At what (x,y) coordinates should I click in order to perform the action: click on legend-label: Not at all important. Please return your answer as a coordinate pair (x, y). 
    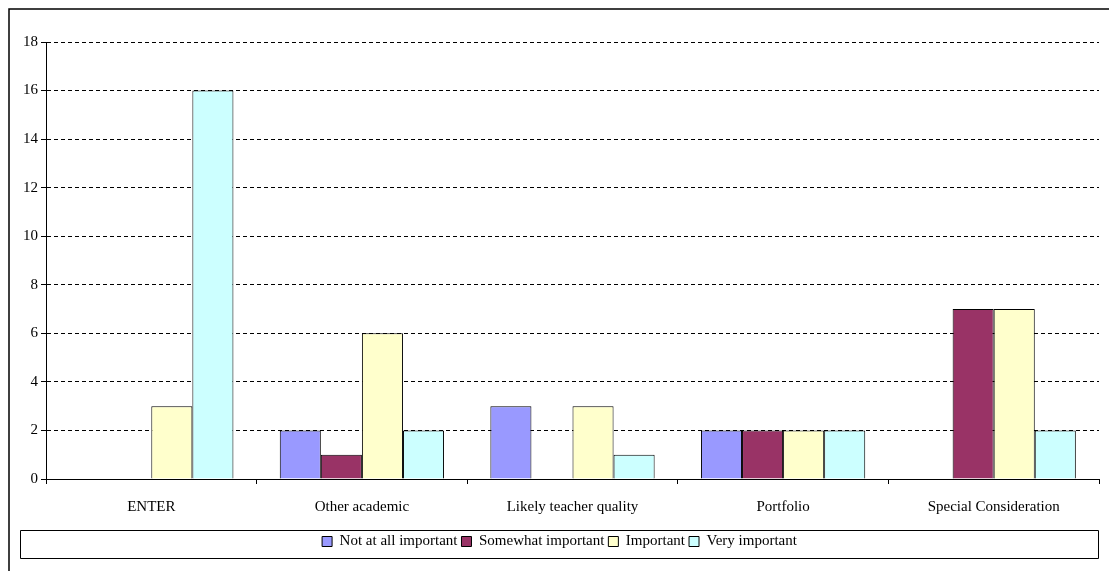
    Looking at the image, I should click on (399, 540).